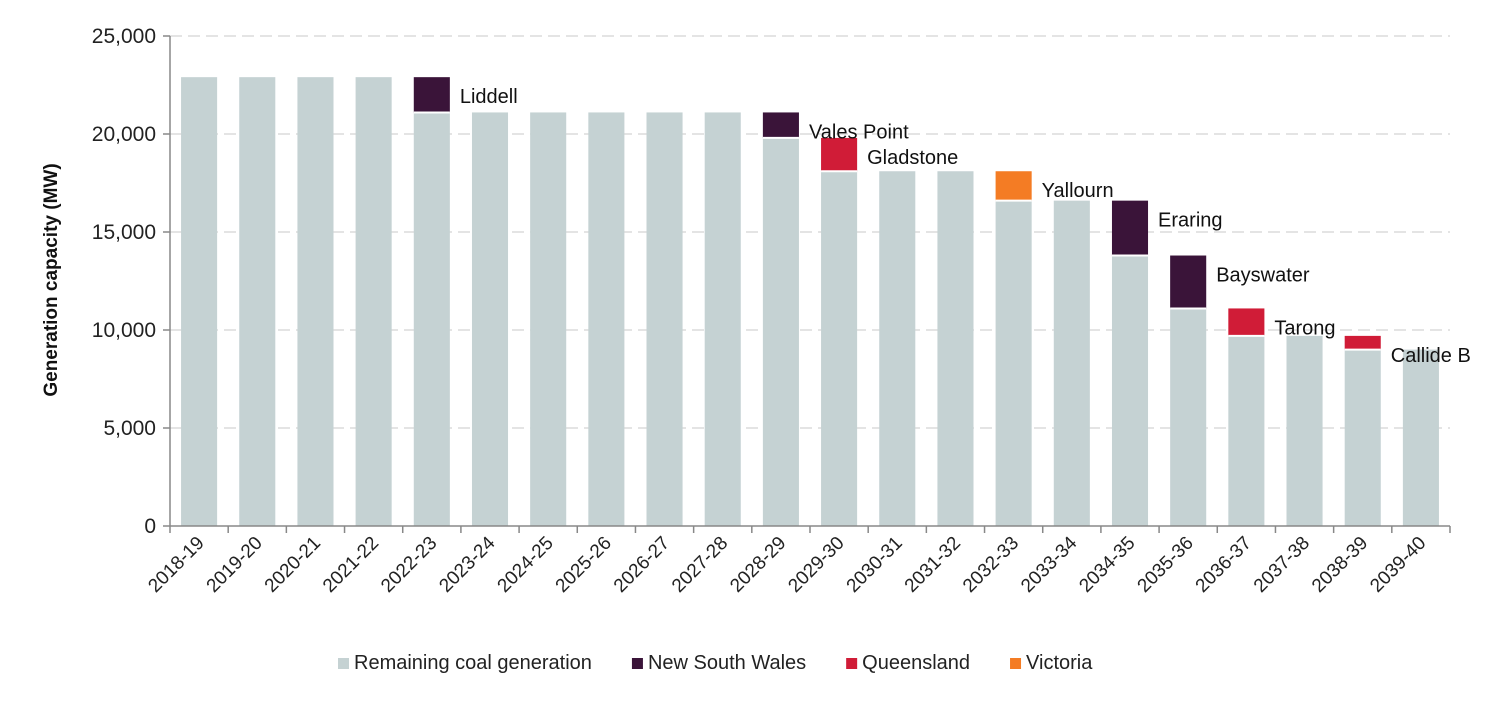 This screenshot has width=1511, height=702. I want to click on x-tick-label: 2024-25, so click(526, 565).